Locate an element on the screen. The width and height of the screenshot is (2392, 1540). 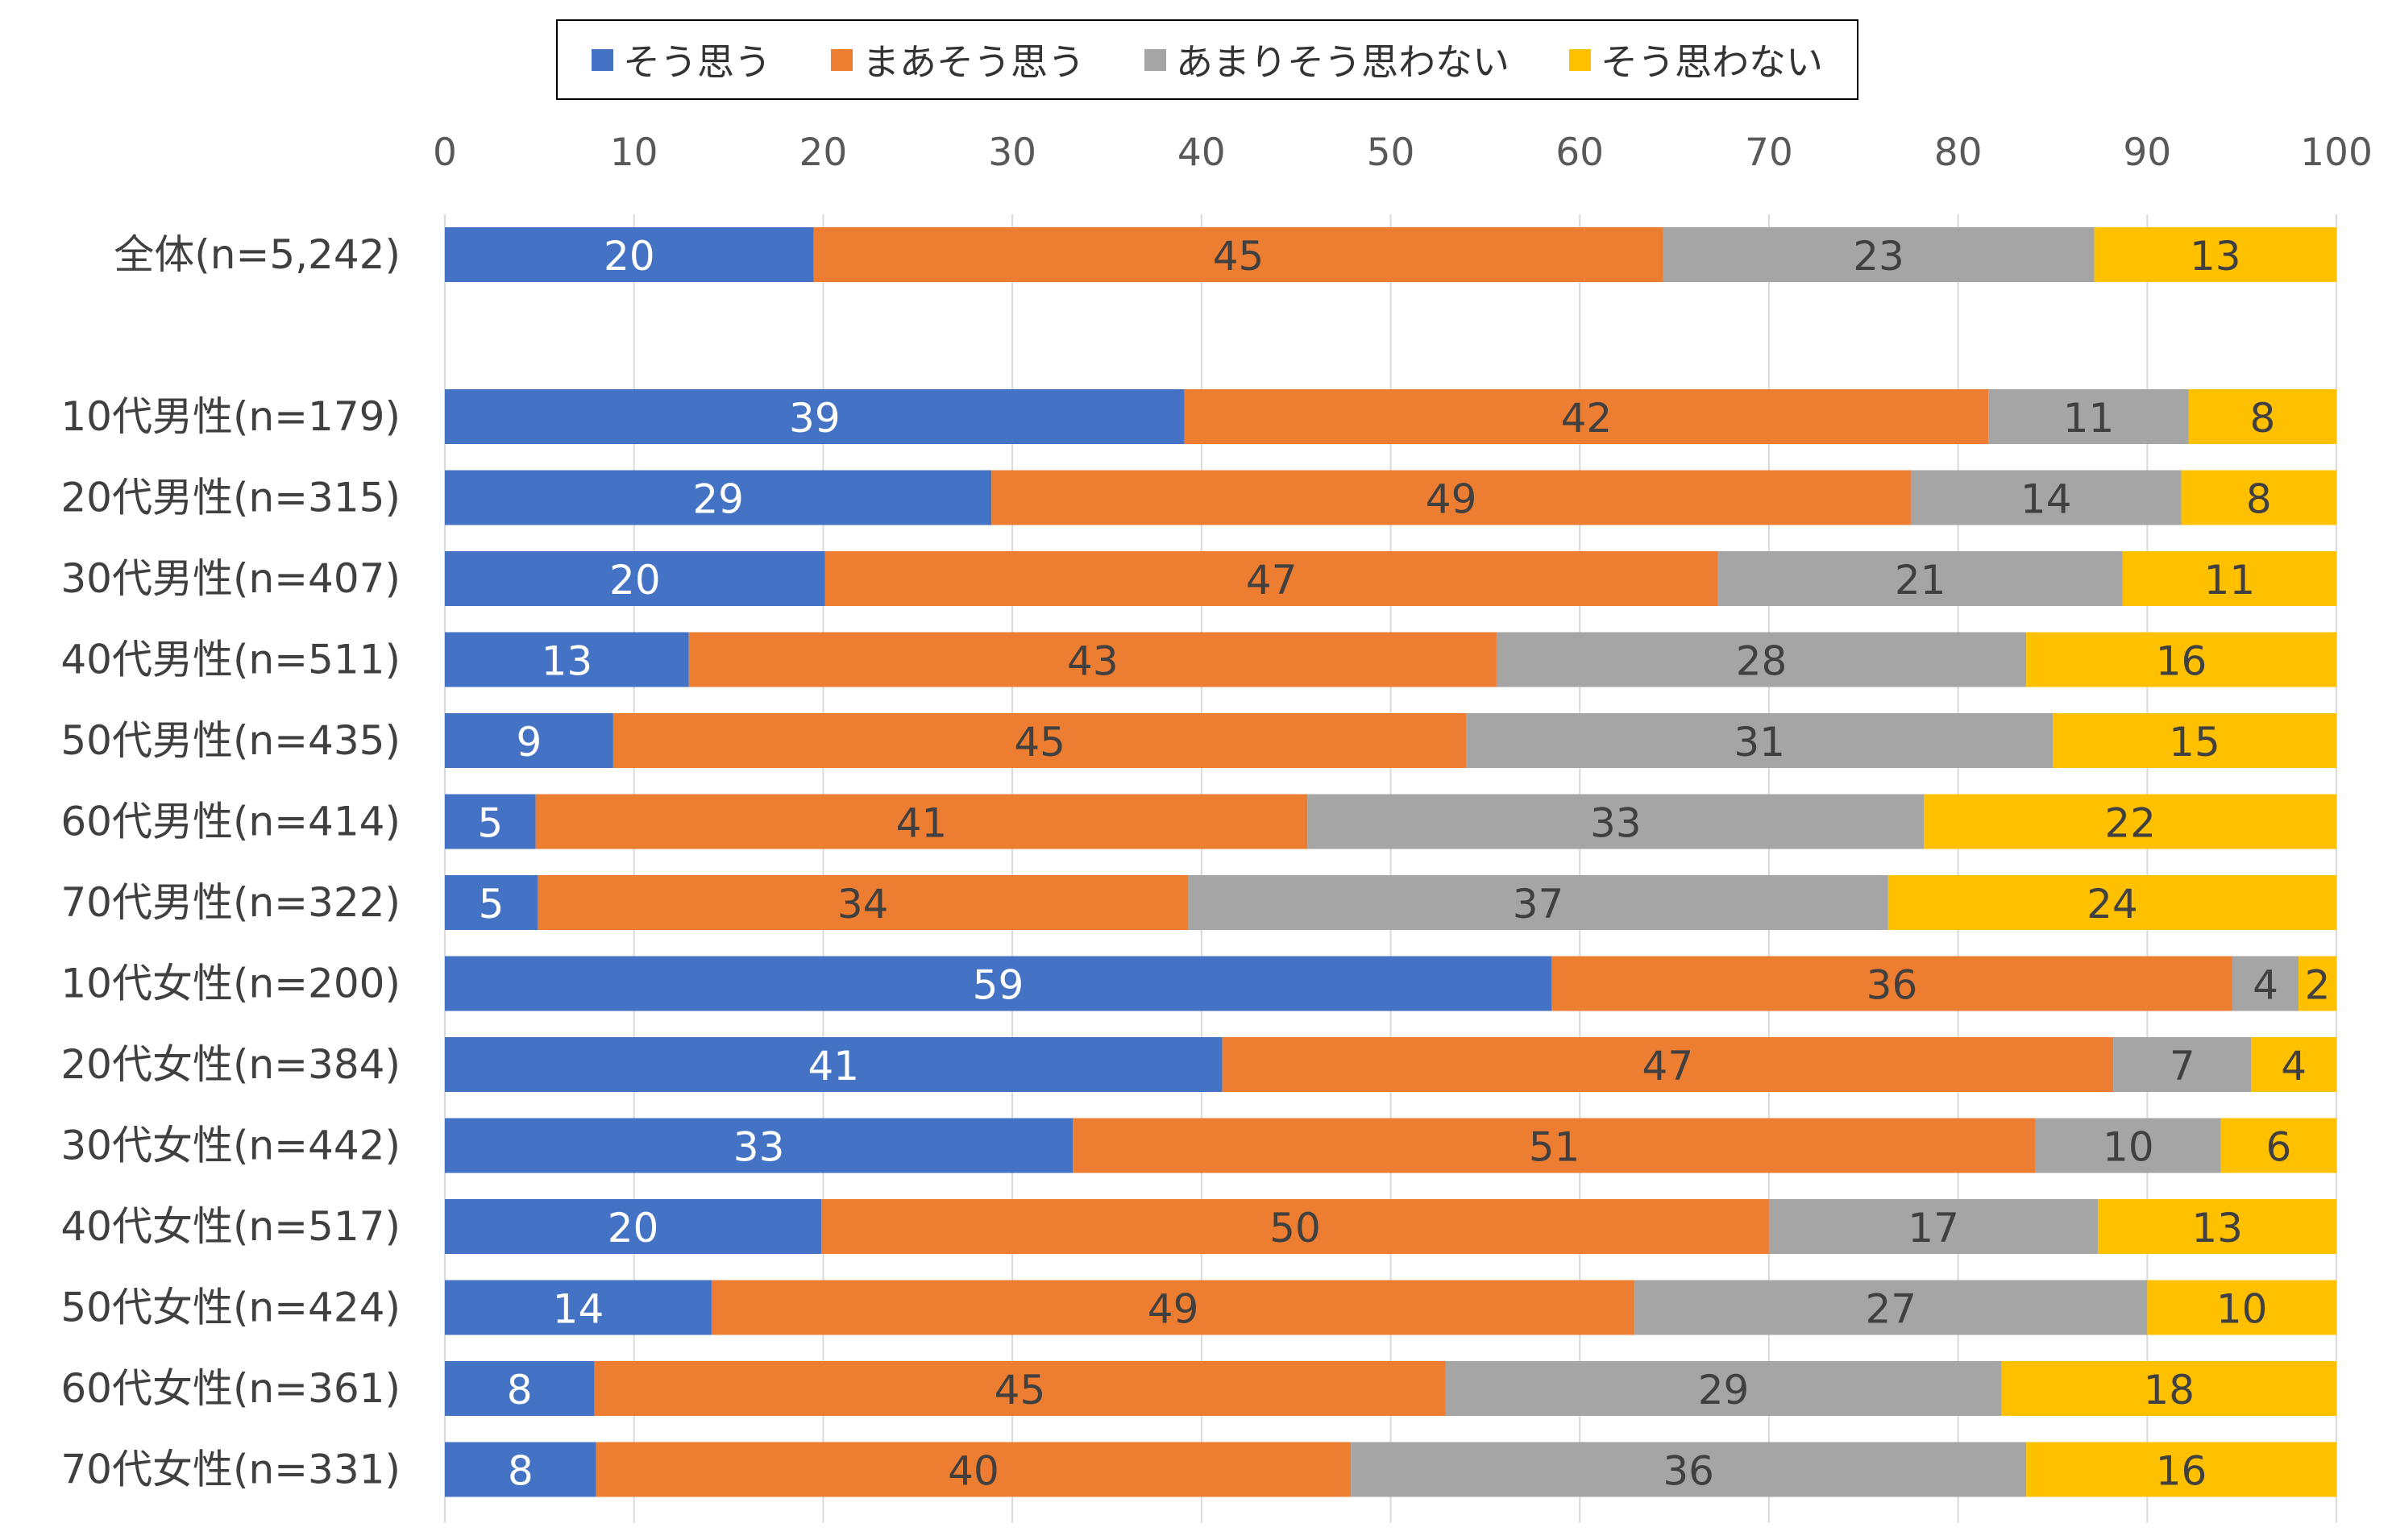
data-label: 11 is located at coordinates (2089, 419).